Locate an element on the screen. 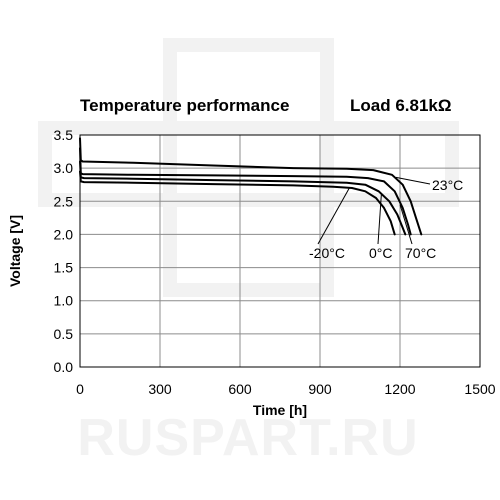 Image resolution: width=500 pixels, height=500 pixels. x-tick-label: 1500 is located at coordinates (479, 389).